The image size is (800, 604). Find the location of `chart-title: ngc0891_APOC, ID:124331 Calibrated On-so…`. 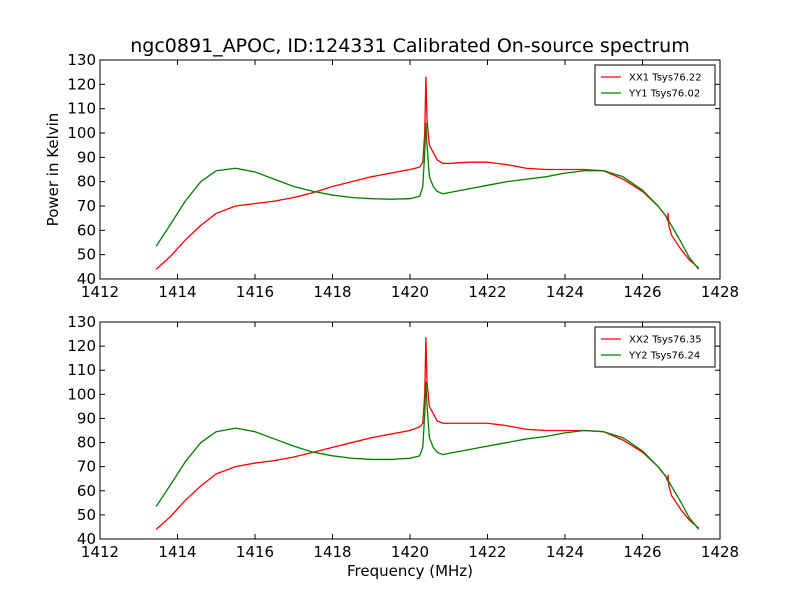

chart-title: ngc0891_APOC, ID:124331 Calibrated On-so… is located at coordinates (409, 46).